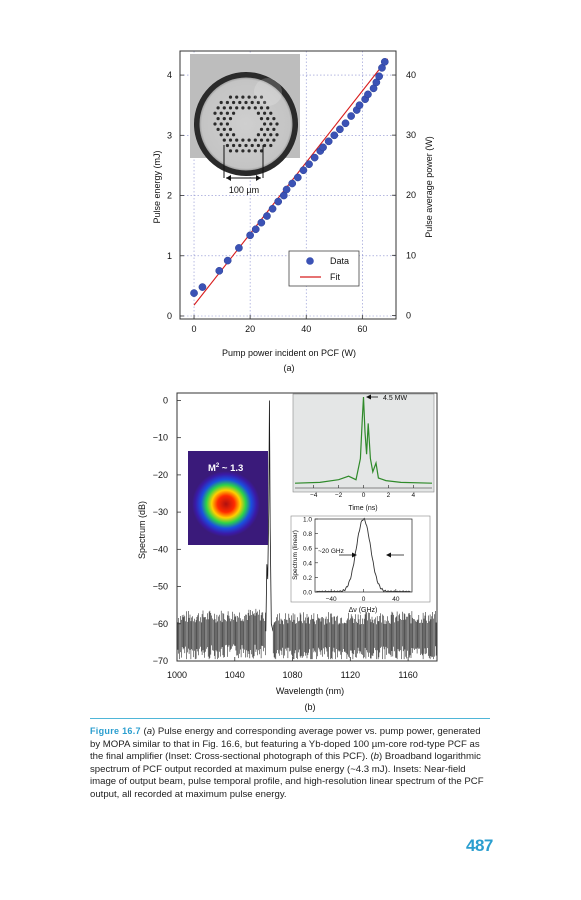 This screenshot has width=581, height=900. What do you see at coordinates (177, 675) in the screenshot?
I see `b-xtick-label-1000: 1000` at bounding box center [177, 675].